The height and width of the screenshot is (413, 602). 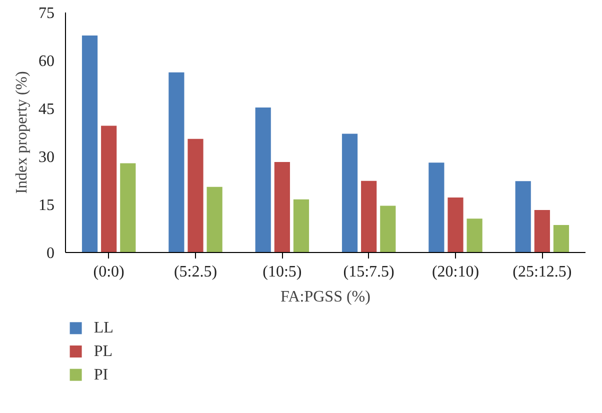 I want to click on x-tick-label: (10:5), so click(x=282, y=272).